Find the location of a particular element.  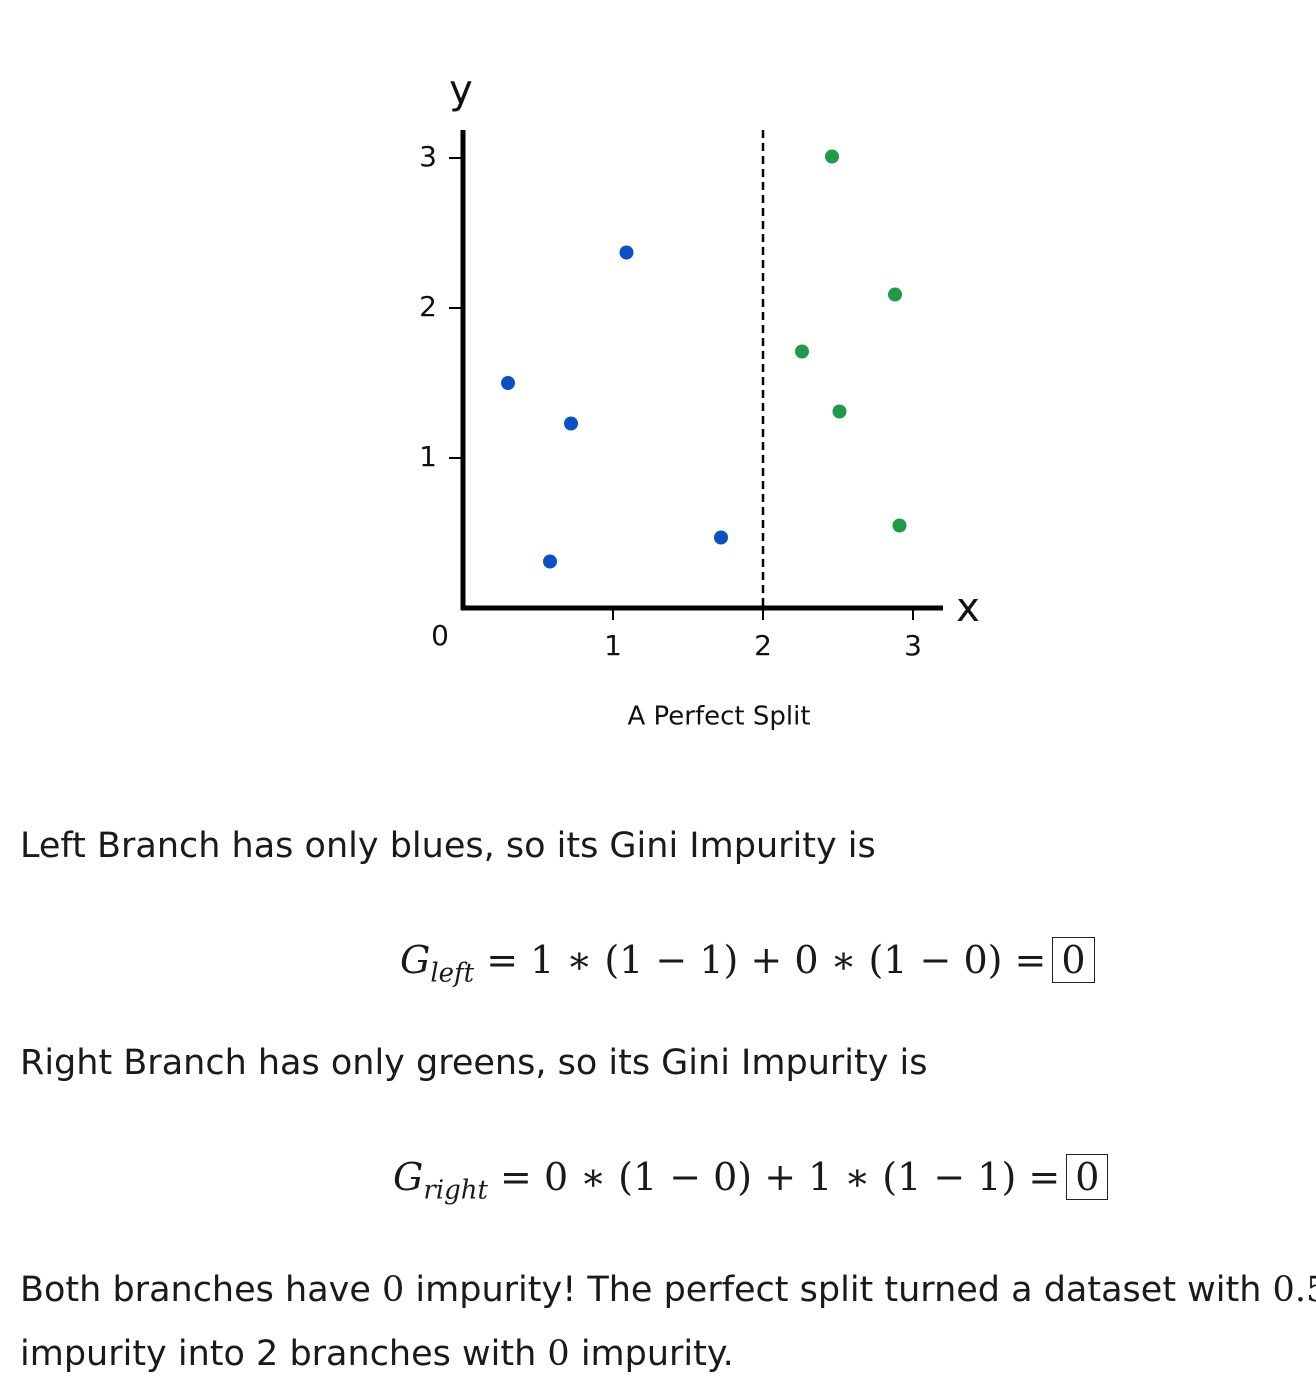

origin-tick-label: 0 is located at coordinates (440, 635).